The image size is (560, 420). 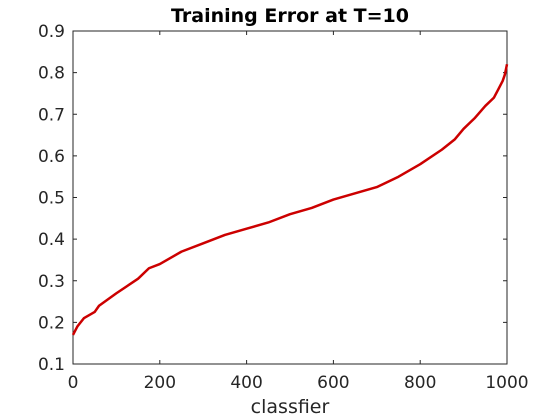 What do you see at coordinates (160, 383) in the screenshot?
I see `x-tick-label: 200` at bounding box center [160, 383].